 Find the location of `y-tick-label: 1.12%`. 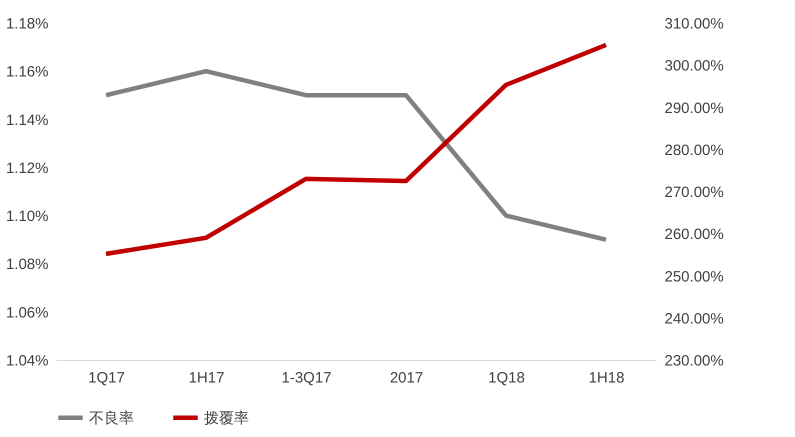

y-tick-label: 1.12% is located at coordinates (27, 168).